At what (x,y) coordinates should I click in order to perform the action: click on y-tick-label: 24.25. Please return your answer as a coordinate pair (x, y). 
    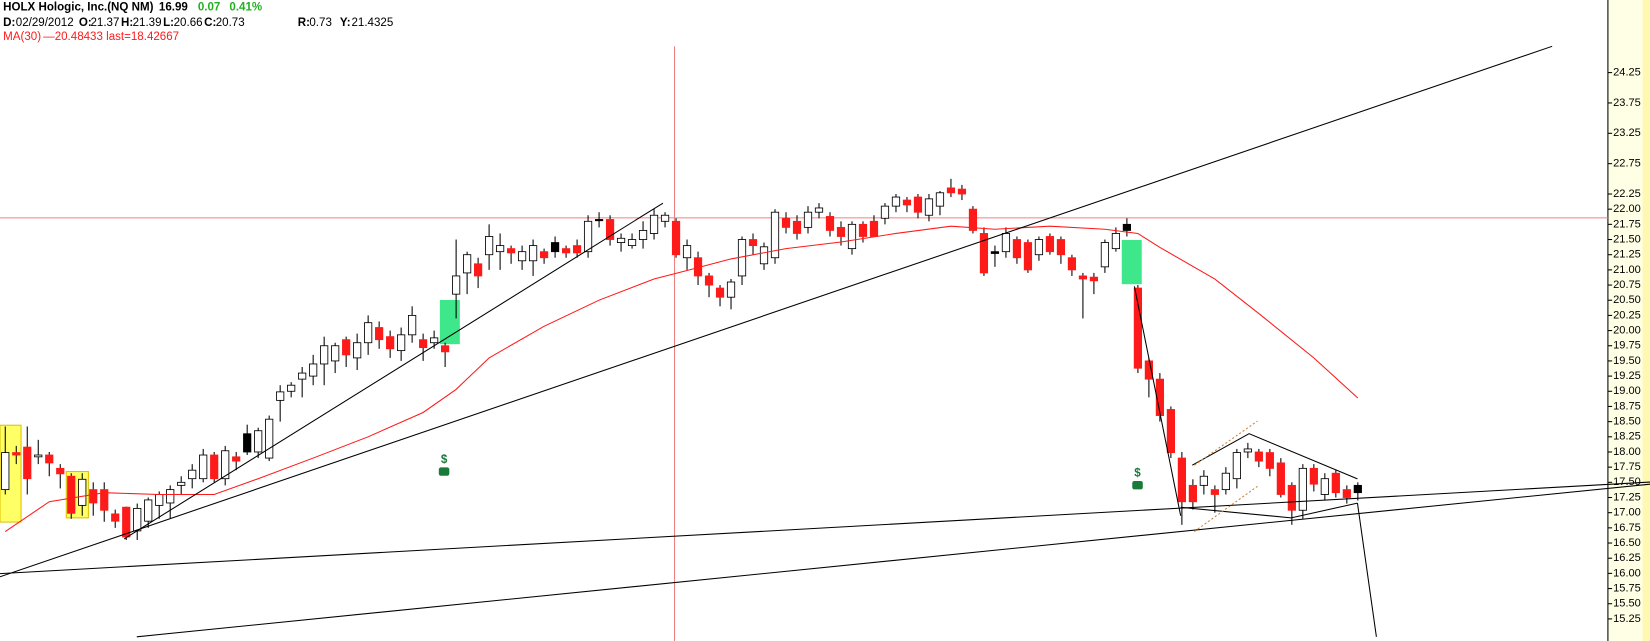
    Looking at the image, I should click on (1627, 73).